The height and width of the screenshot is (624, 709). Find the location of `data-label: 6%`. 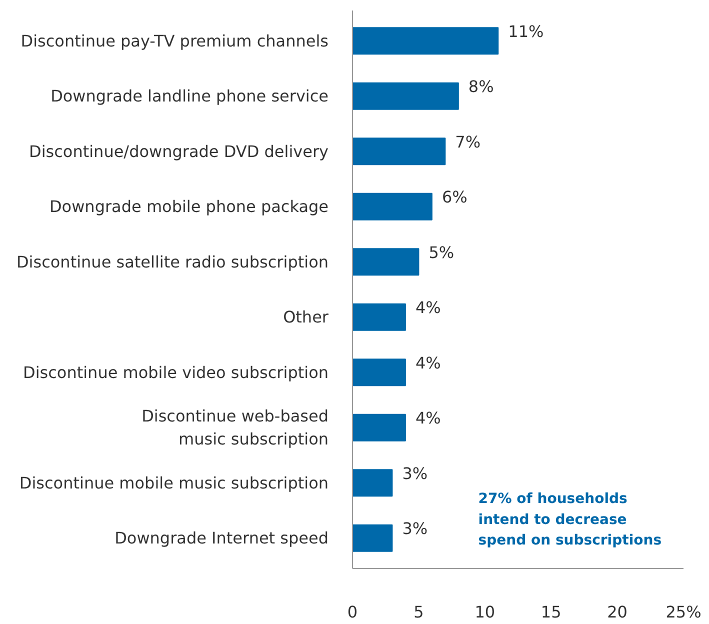

data-label: 6% is located at coordinates (455, 197).